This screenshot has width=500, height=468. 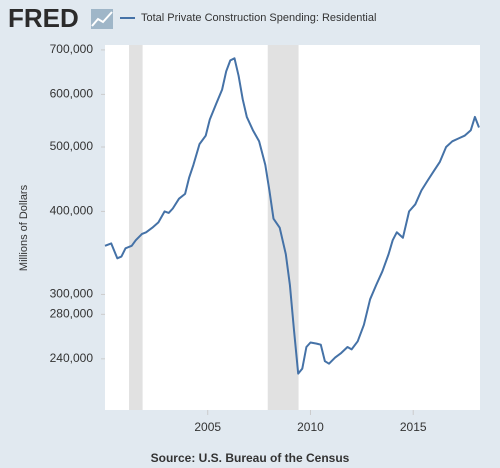 I want to click on x-tick-label: 2015, so click(x=413, y=427).